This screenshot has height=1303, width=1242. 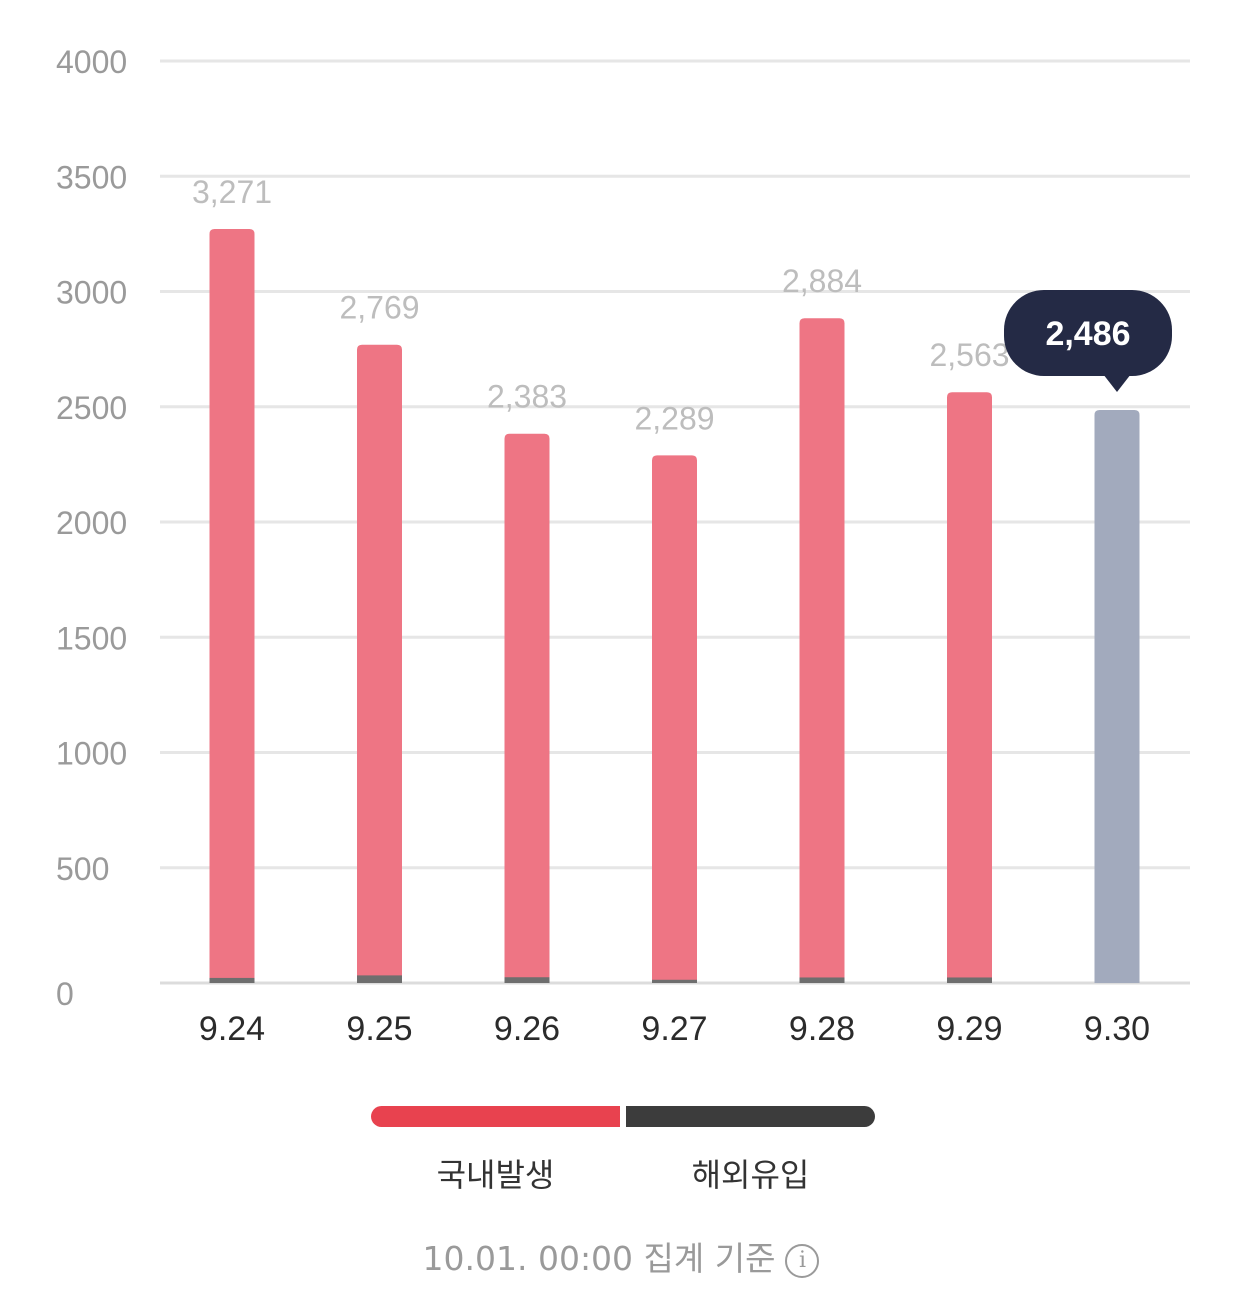 What do you see at coordinates (527, 397) in the screenshot?
I see `bar-value-label: 2,383` at bounding box center [527, 397].